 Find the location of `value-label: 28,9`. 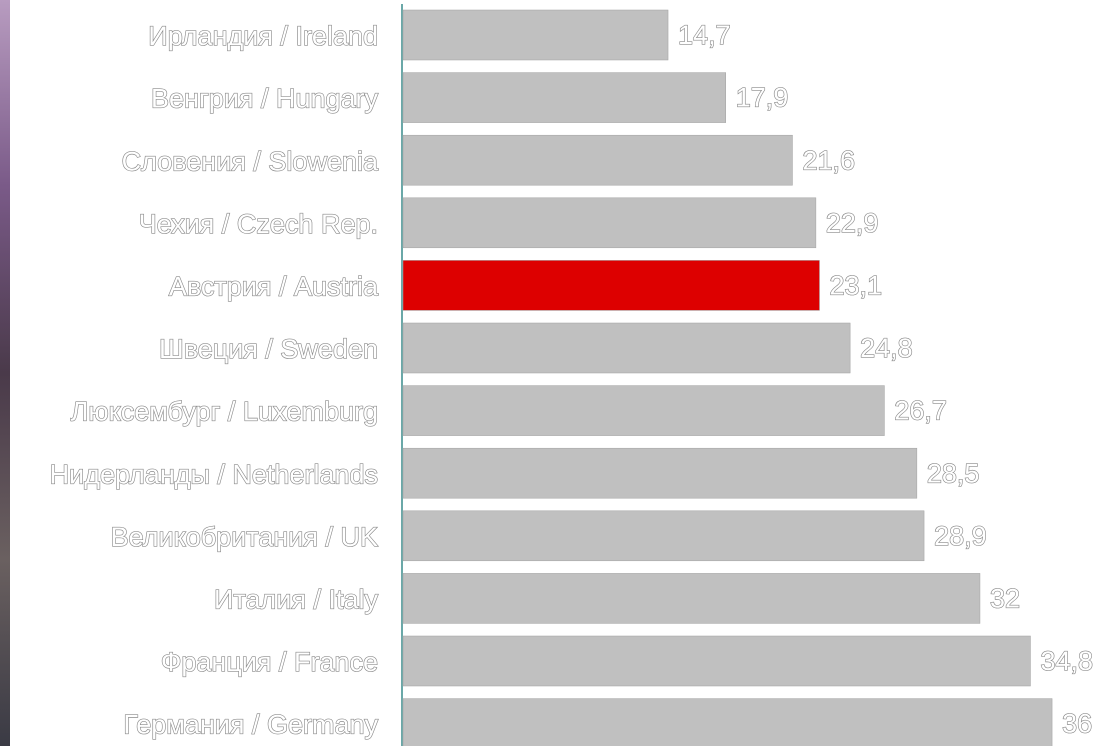

value-label: 28,9 is located at coordinates (960, 536).